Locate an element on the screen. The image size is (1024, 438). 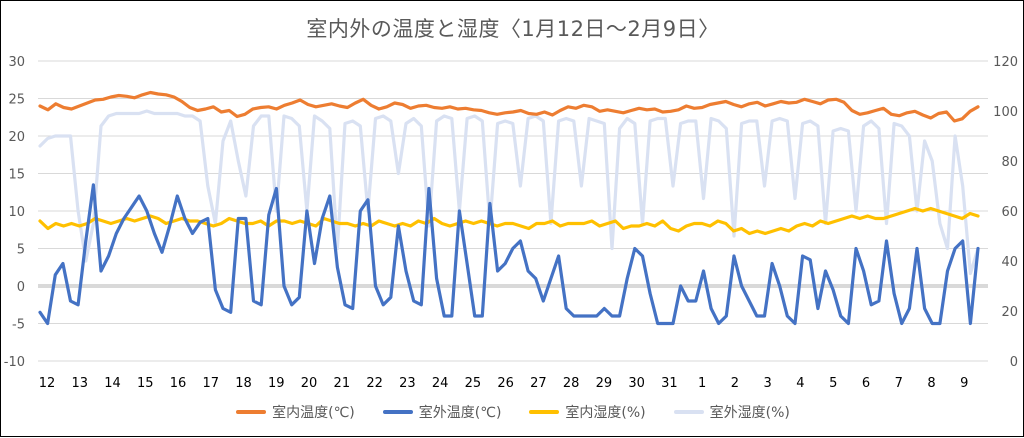
x-tick-label: 12 is located at coordinates (47, 383).